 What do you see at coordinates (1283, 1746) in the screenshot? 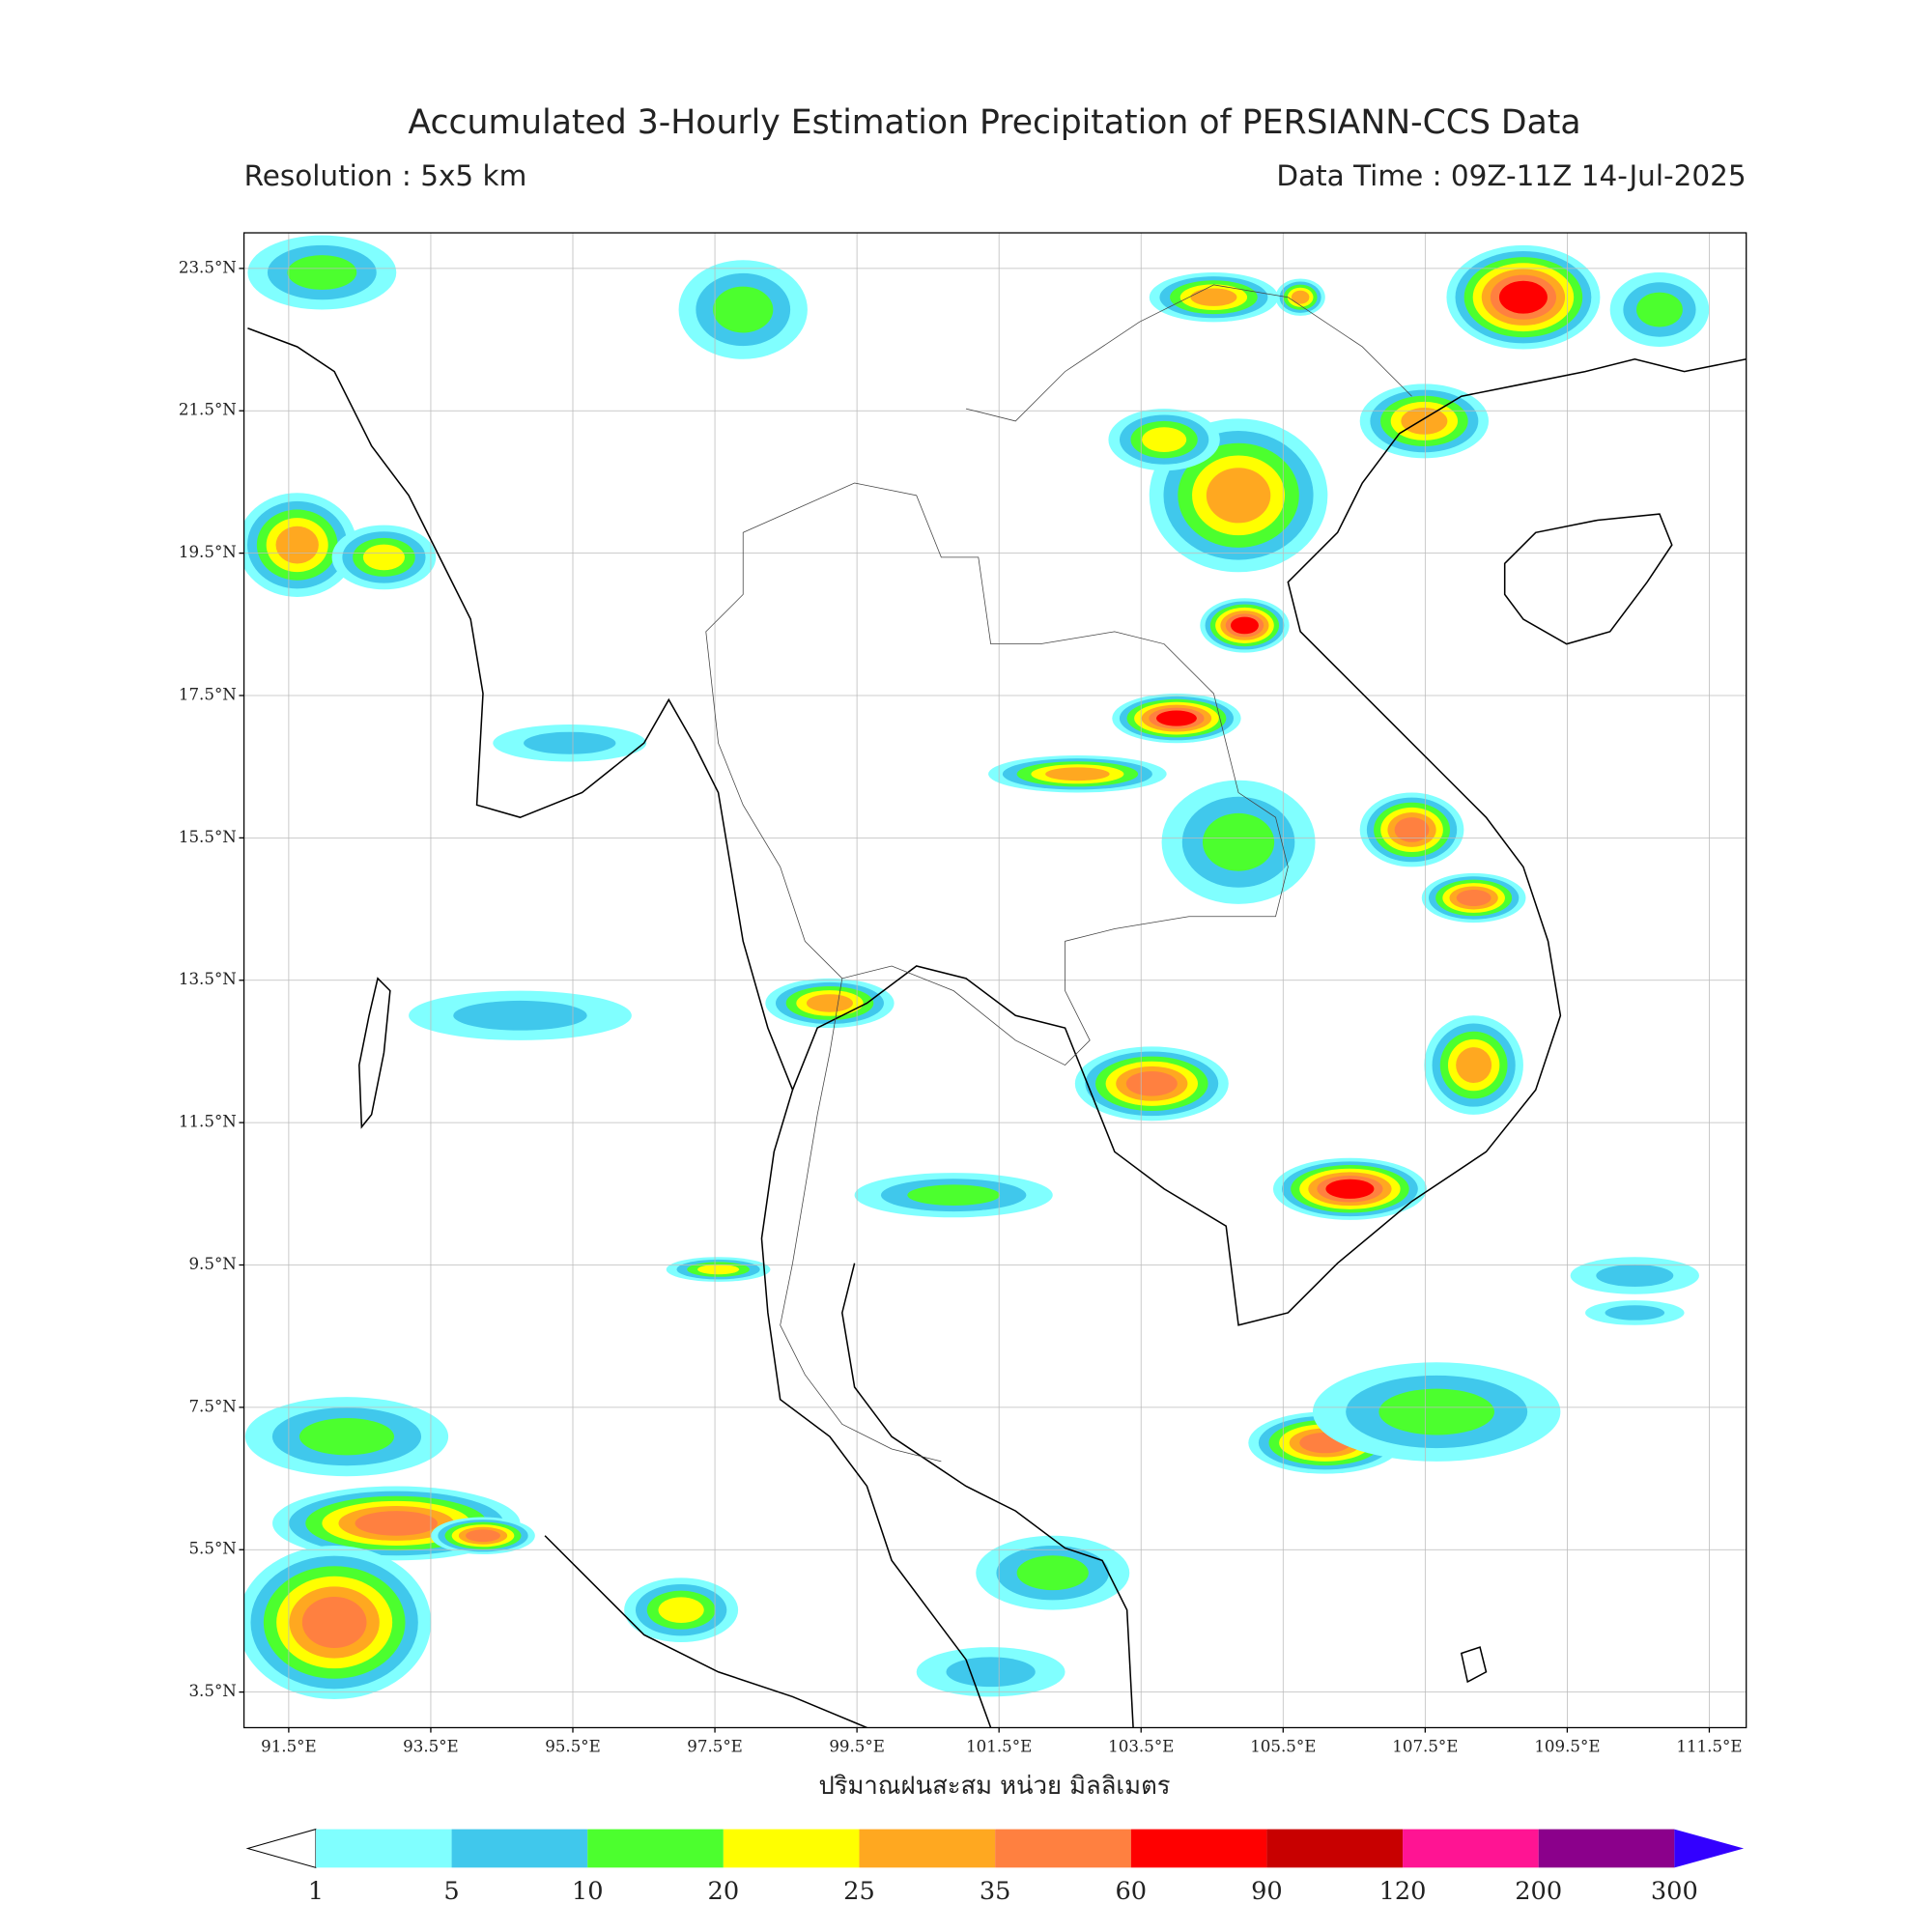
I see `lon-tick-label: 105.5°E` at bounding box center [1283, 1746].